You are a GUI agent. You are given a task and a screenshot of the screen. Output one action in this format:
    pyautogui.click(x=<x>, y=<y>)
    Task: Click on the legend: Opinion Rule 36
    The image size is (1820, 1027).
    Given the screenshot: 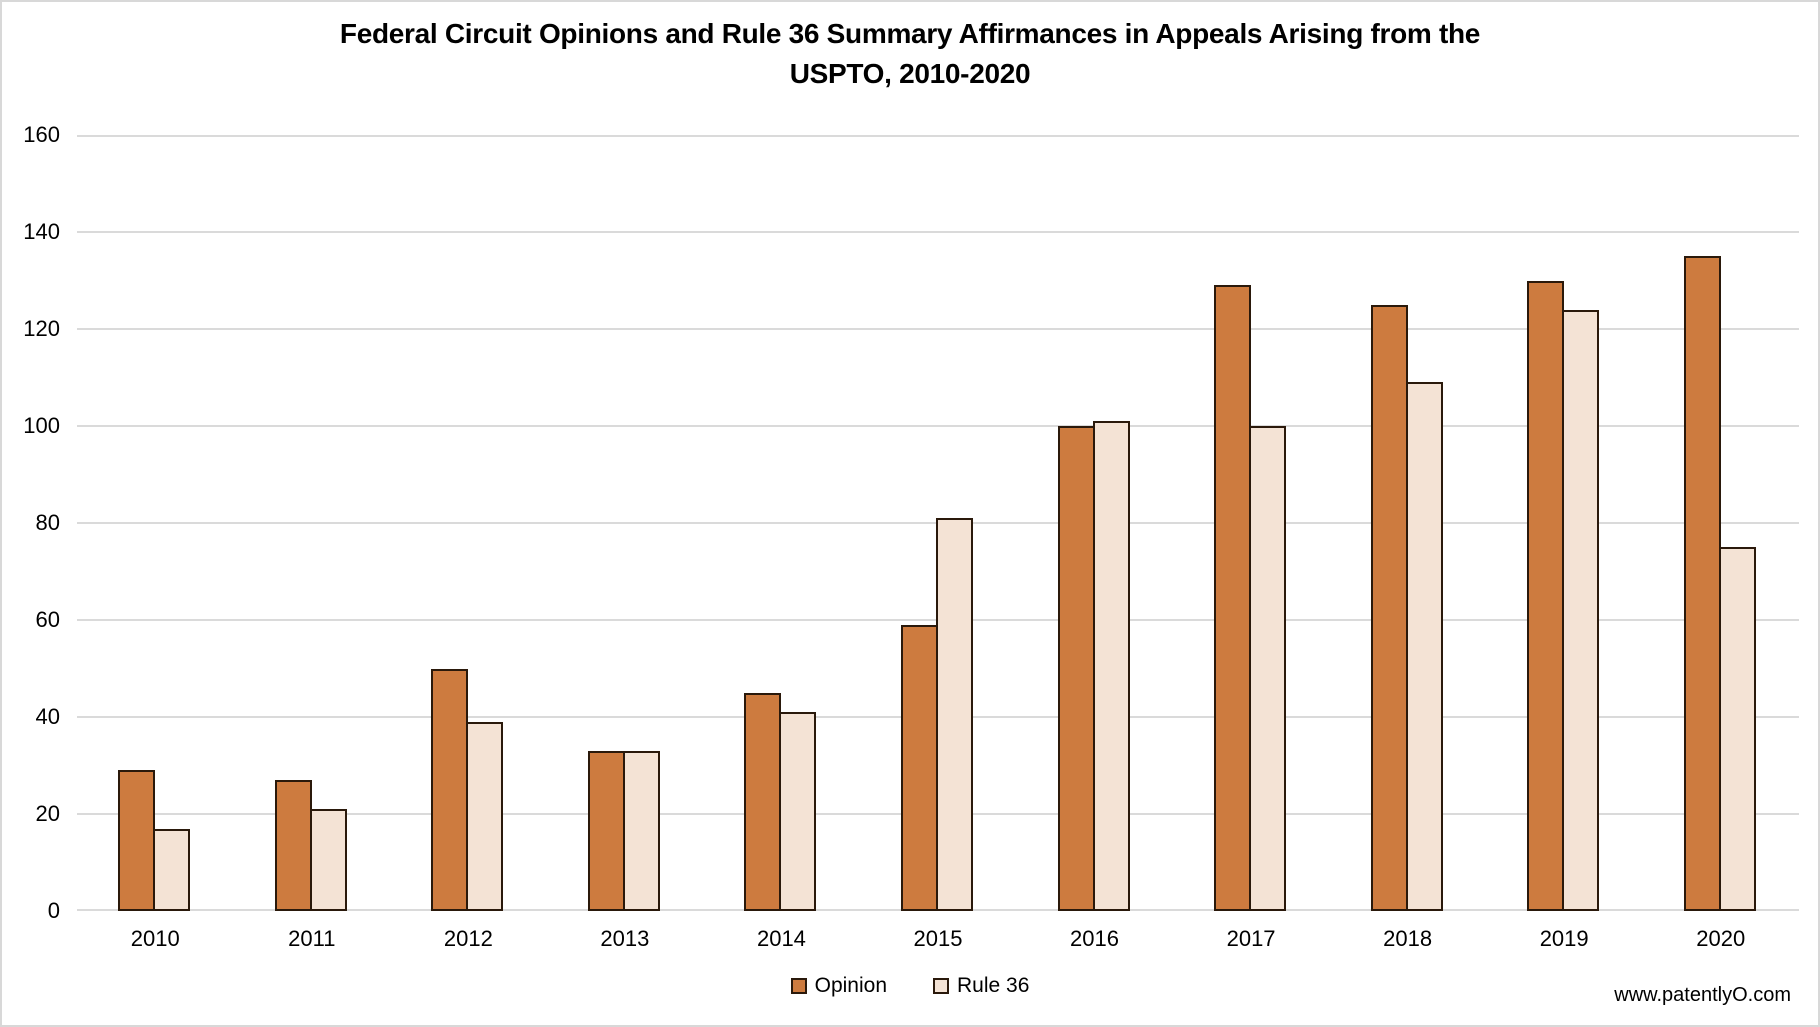 What is the action you would take?
    pyautogui.click(x=910, y=986)
    